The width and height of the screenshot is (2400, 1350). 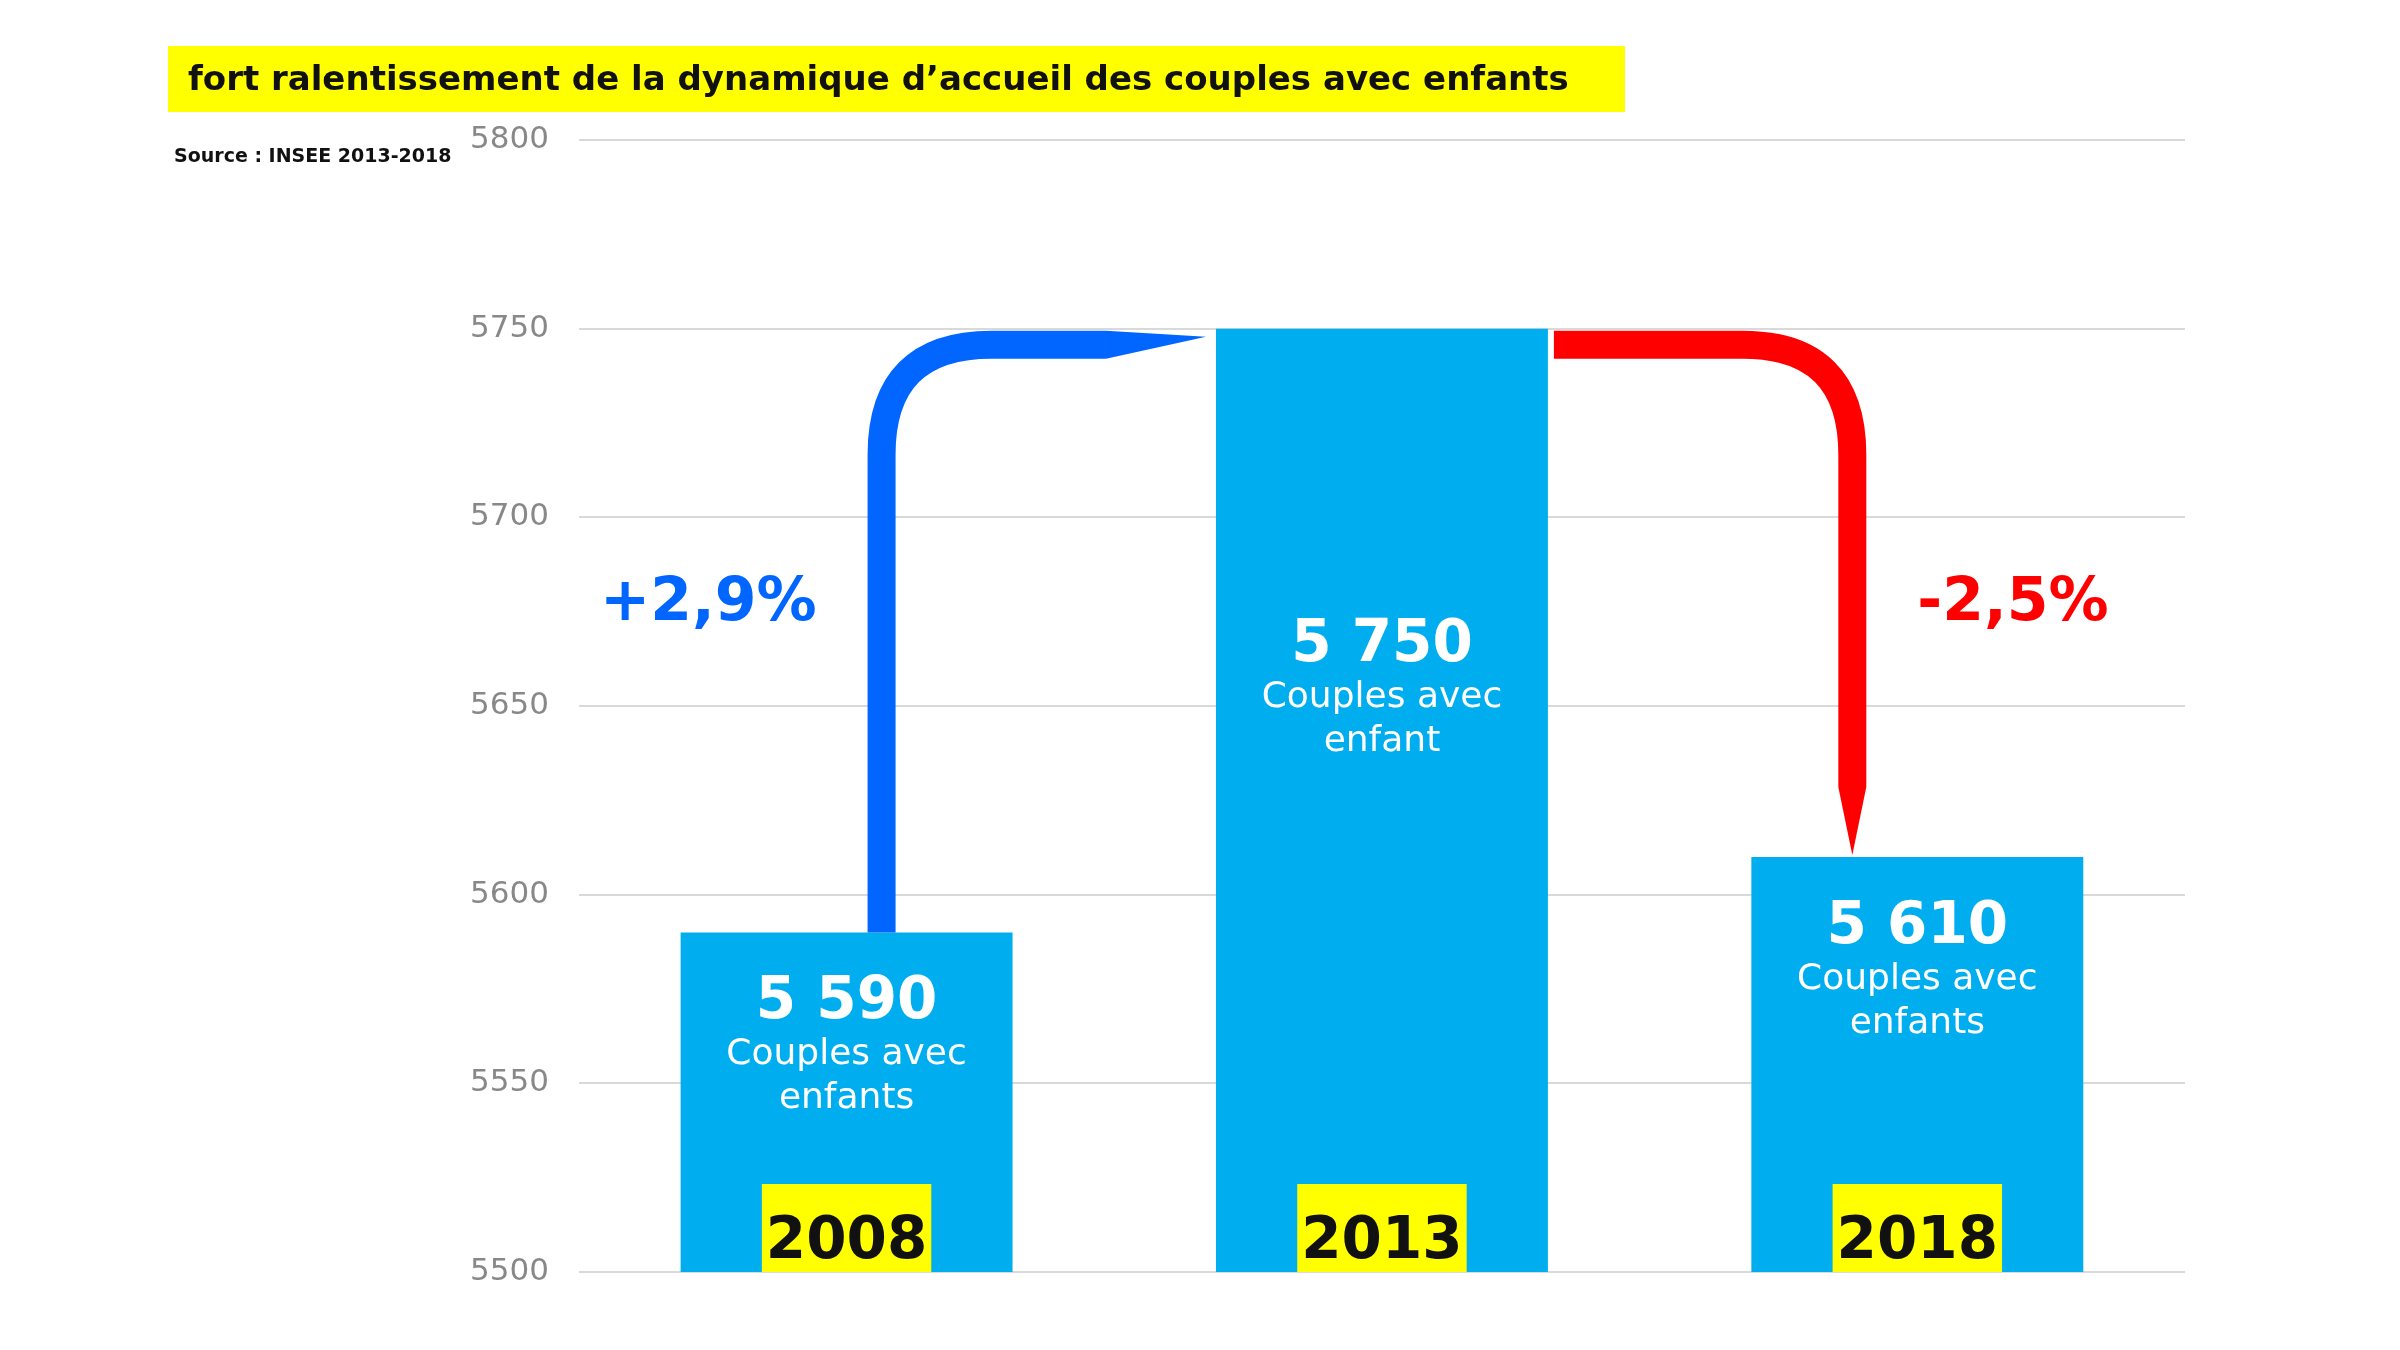 What do you see at coordinates (509, 703) in the screenshot?
I see `y-tick-label: 5650` at bounding box center [509, 703].